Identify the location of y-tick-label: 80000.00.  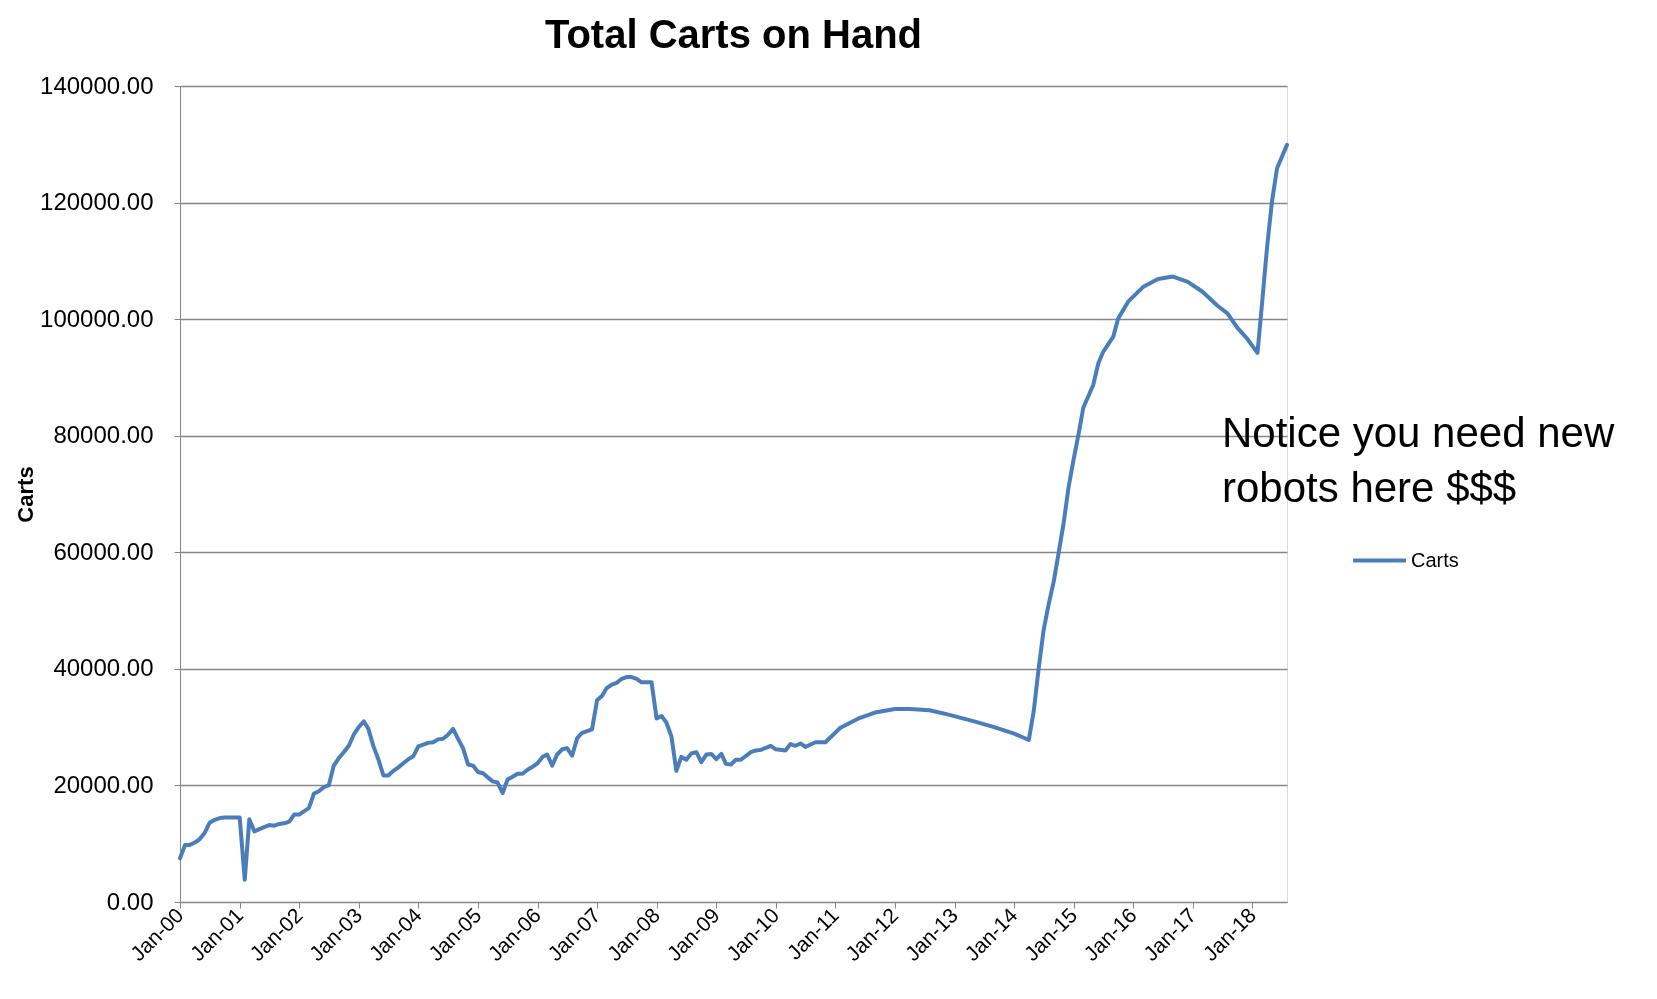
(103, 435).